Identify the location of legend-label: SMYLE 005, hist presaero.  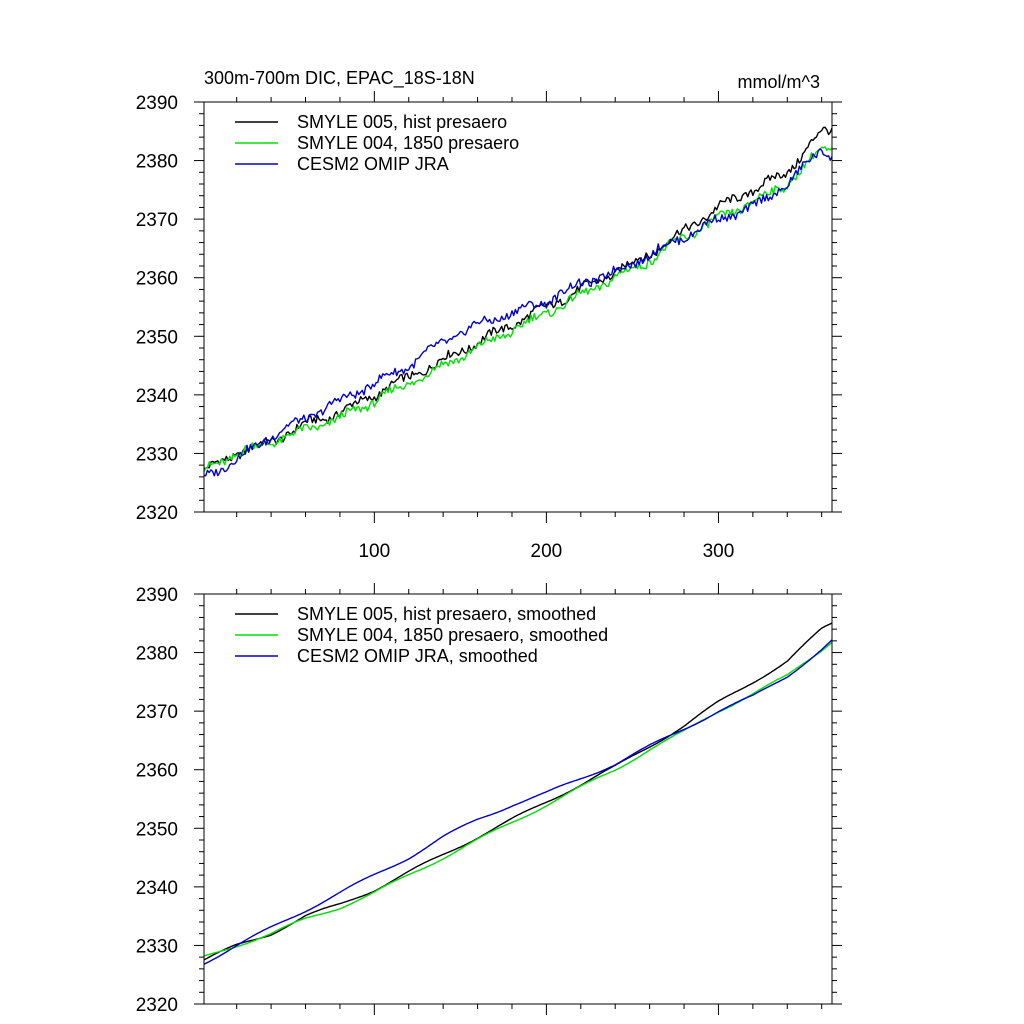
(402, 122).